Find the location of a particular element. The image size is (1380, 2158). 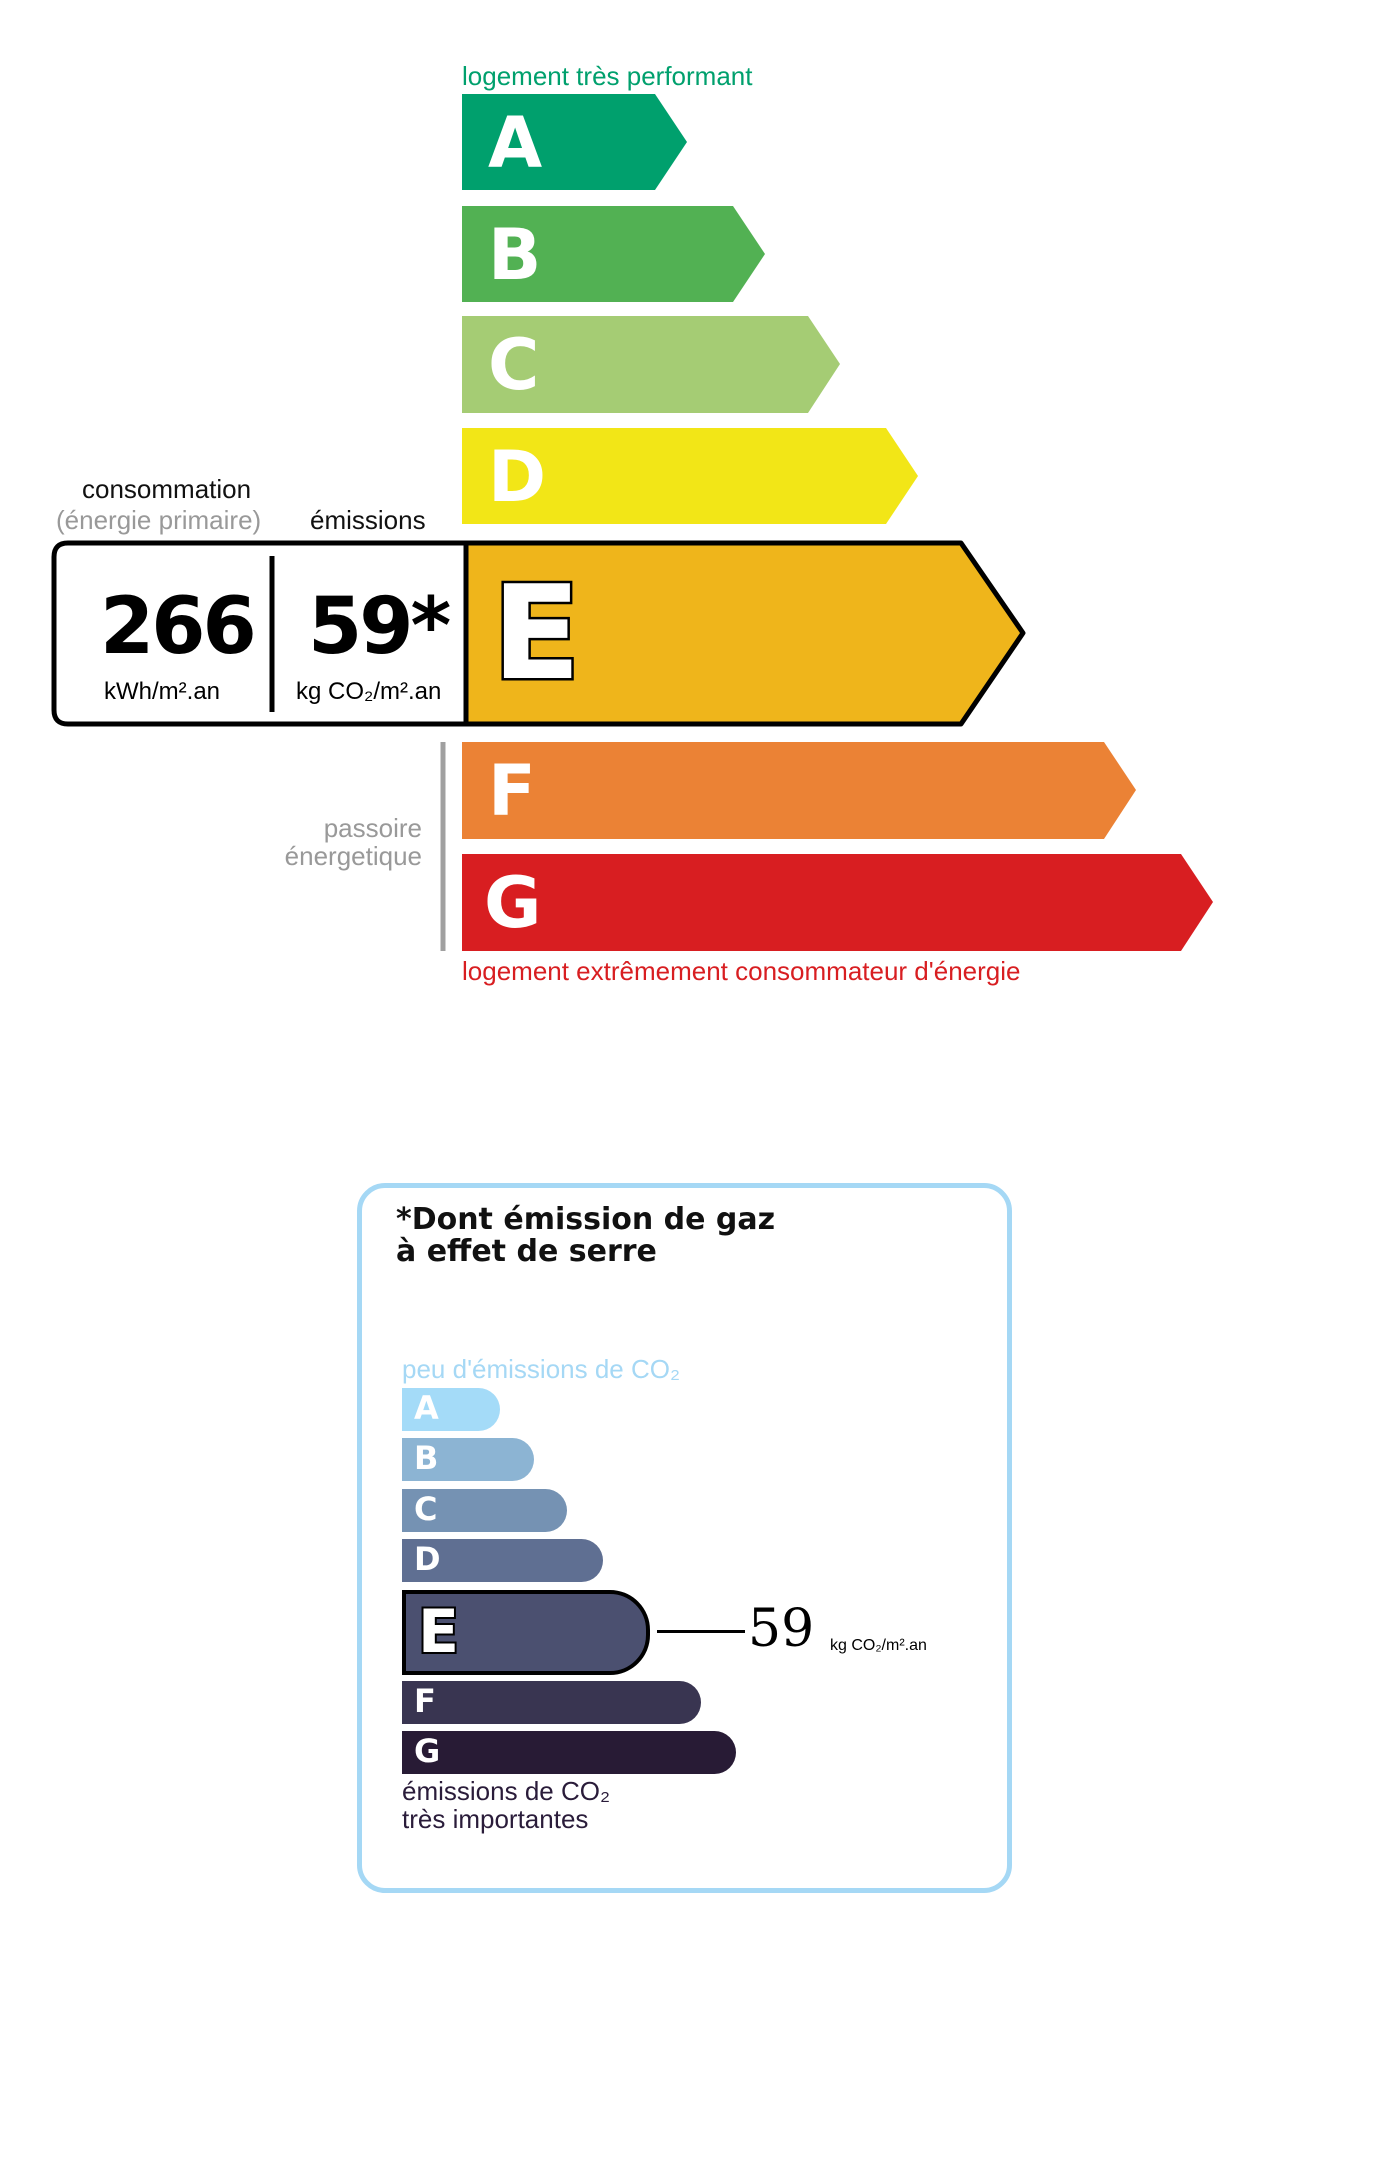

ges-title-line-2: à effet de serre is located at coordinates (526, 1251).